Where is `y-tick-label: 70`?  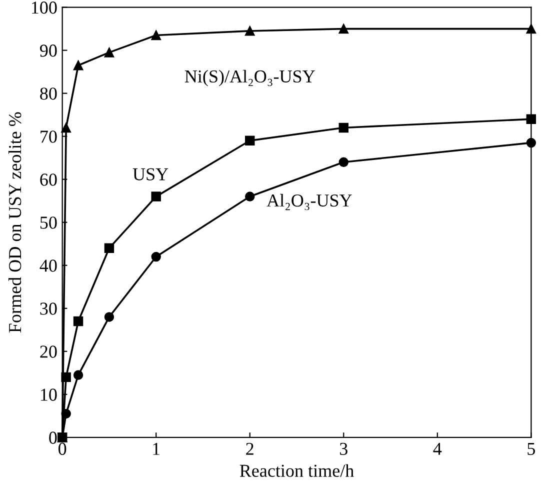
y-tick-label: 70 is located at coordinates (48, 136).